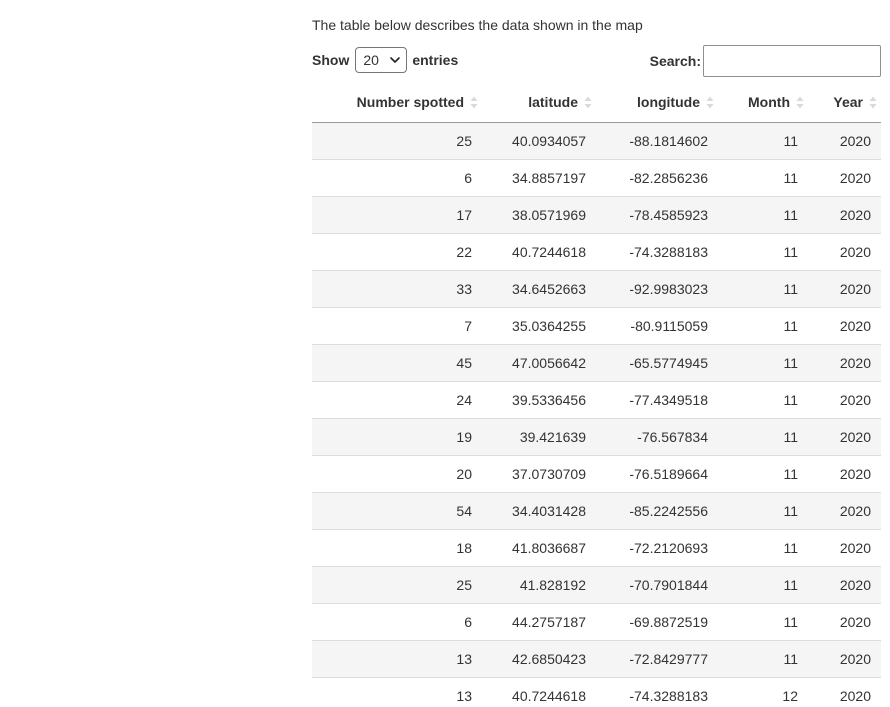 This screenshot has height=707, width=890. Describe the element at coordinates (539, 658) in the screenshot. I see `table-cell: 42.6850423` at that location.